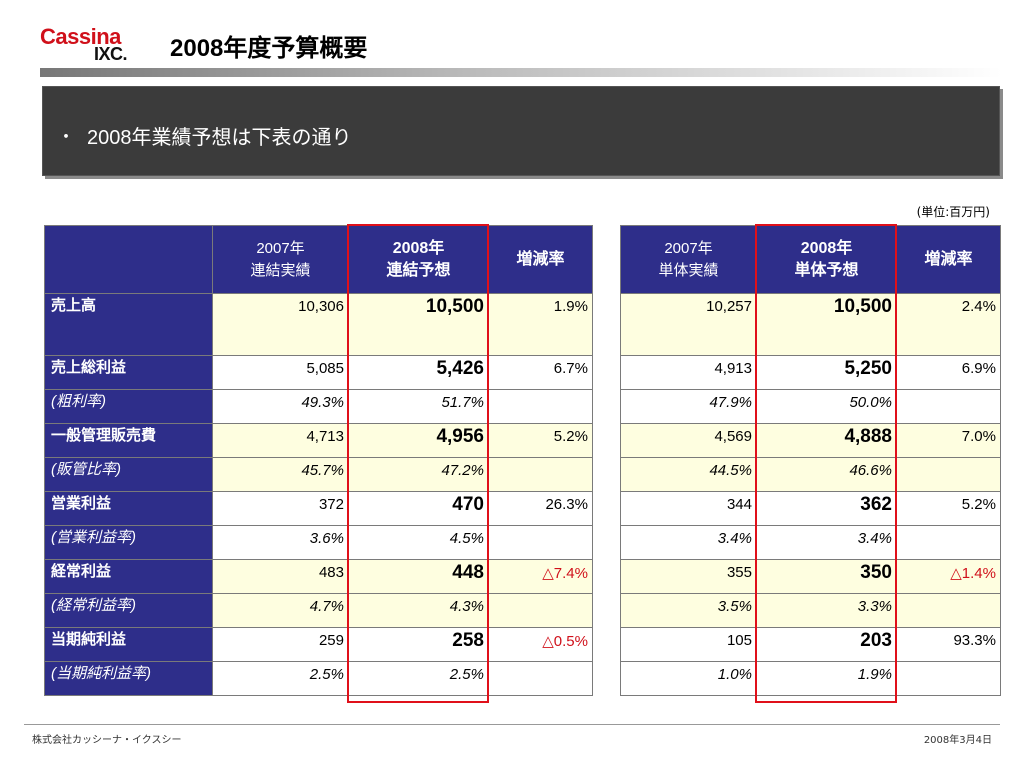 This screenshot has height=768, width=1024. What do you see at coordinates (280, 678) in the screenshot?
I see `cell-2007-actual: 2.5%` at bounding box center [280, 678].